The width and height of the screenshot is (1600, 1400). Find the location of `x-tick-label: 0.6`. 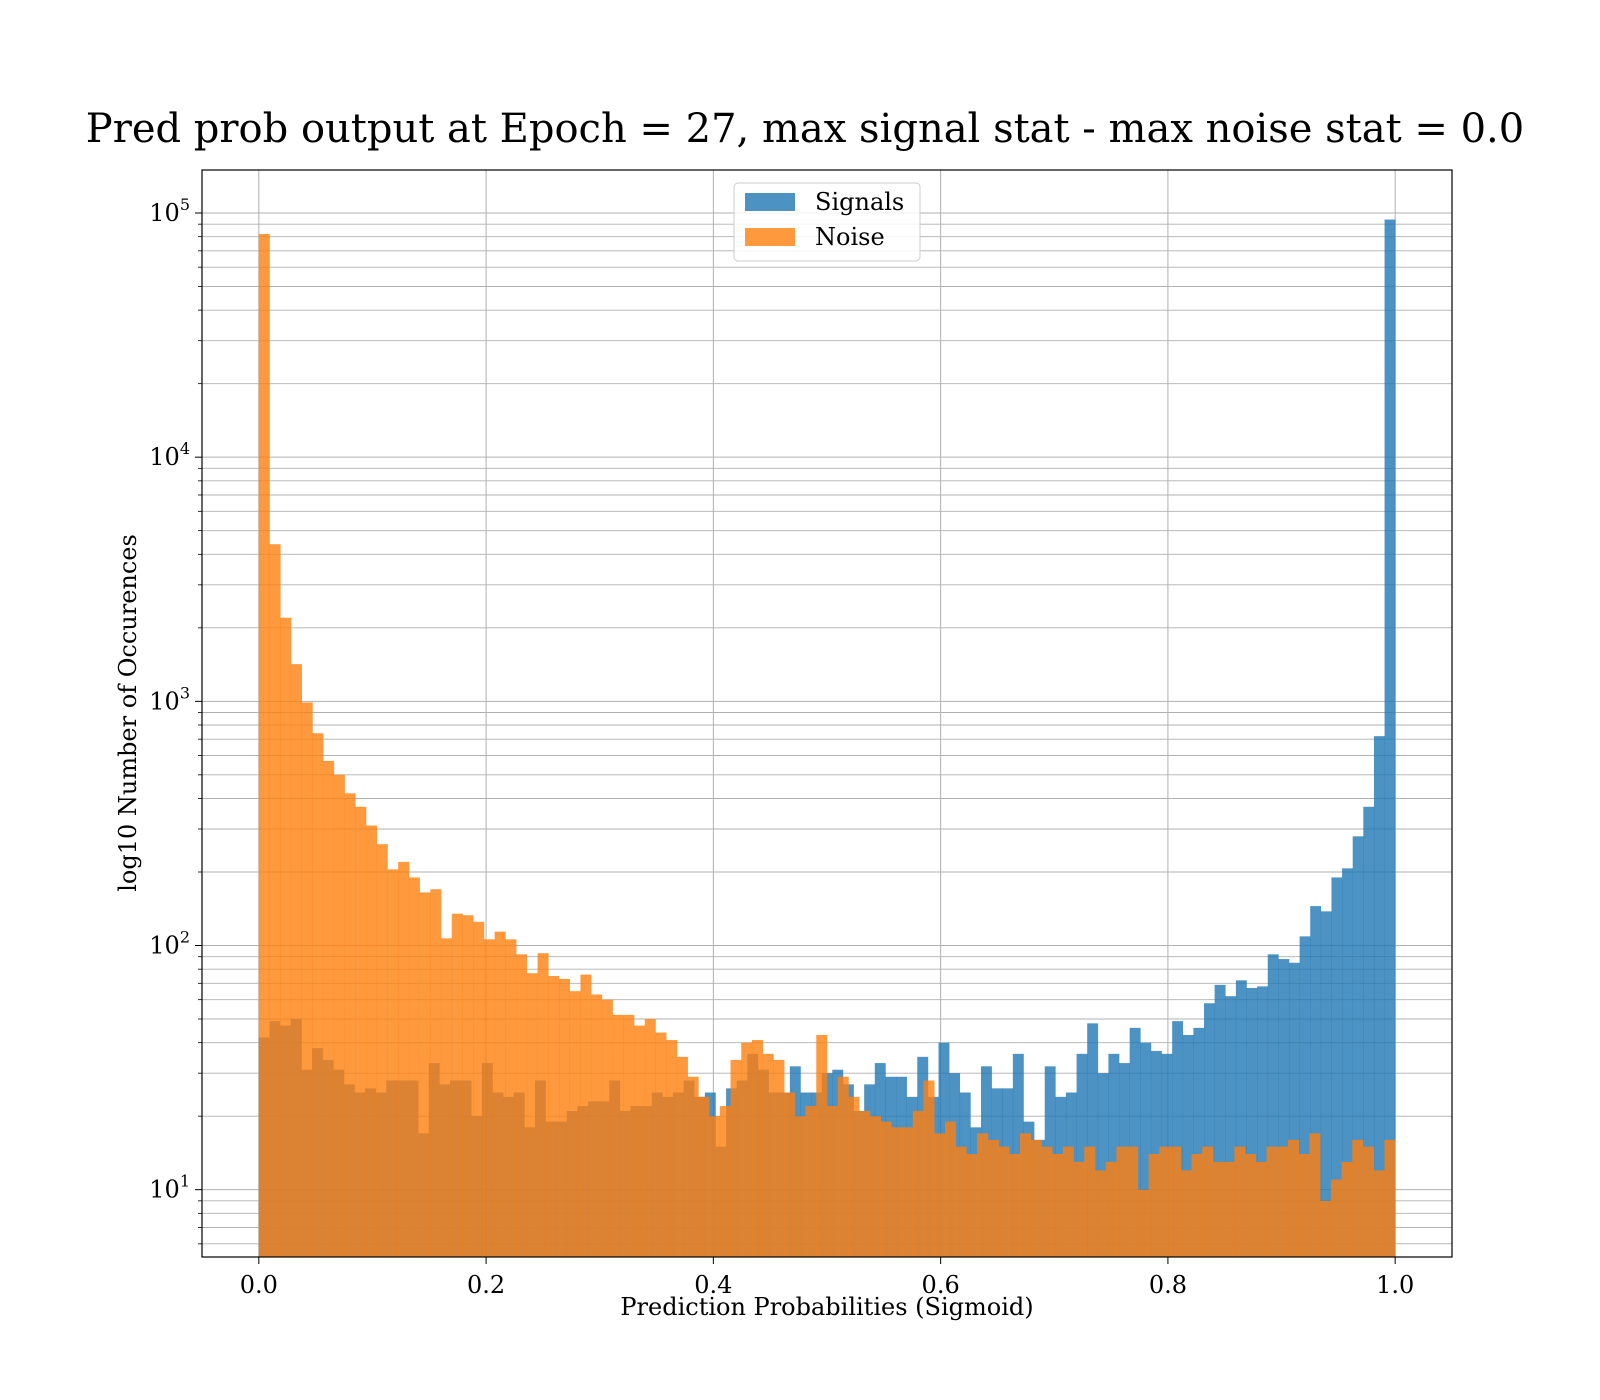

x-tick-label: 0.6 is located at coordinates (941, 1285).